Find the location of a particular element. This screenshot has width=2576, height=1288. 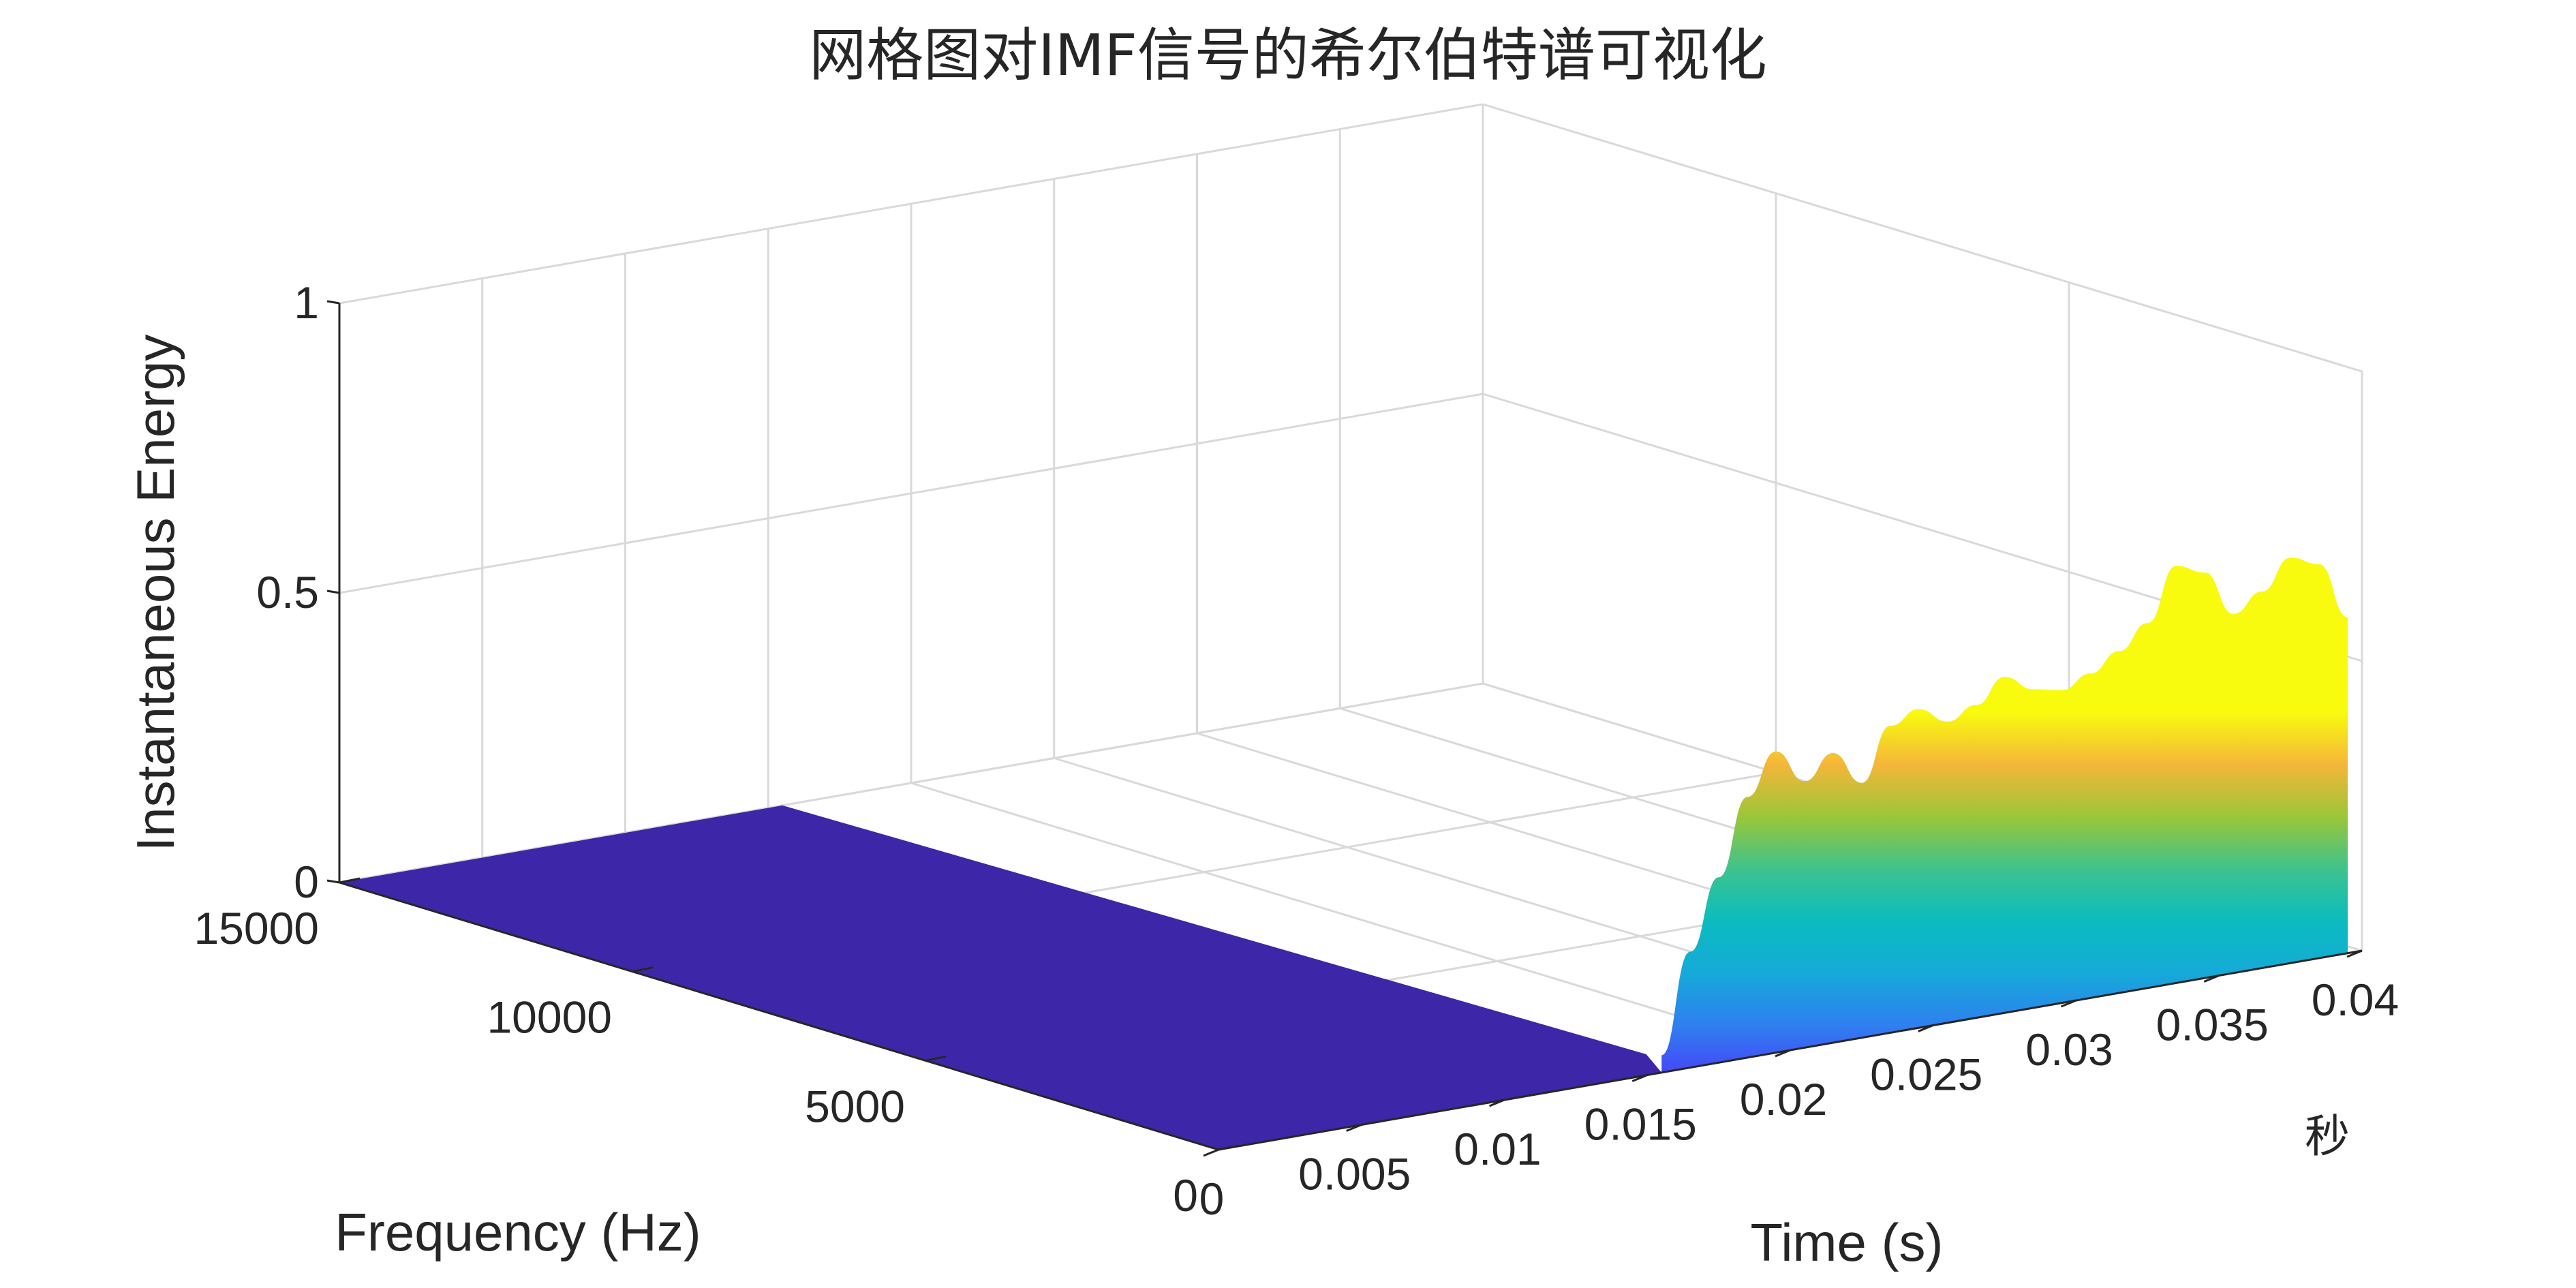

freq-tick-label-2: 10000 is located at coordinates (549, 1018).